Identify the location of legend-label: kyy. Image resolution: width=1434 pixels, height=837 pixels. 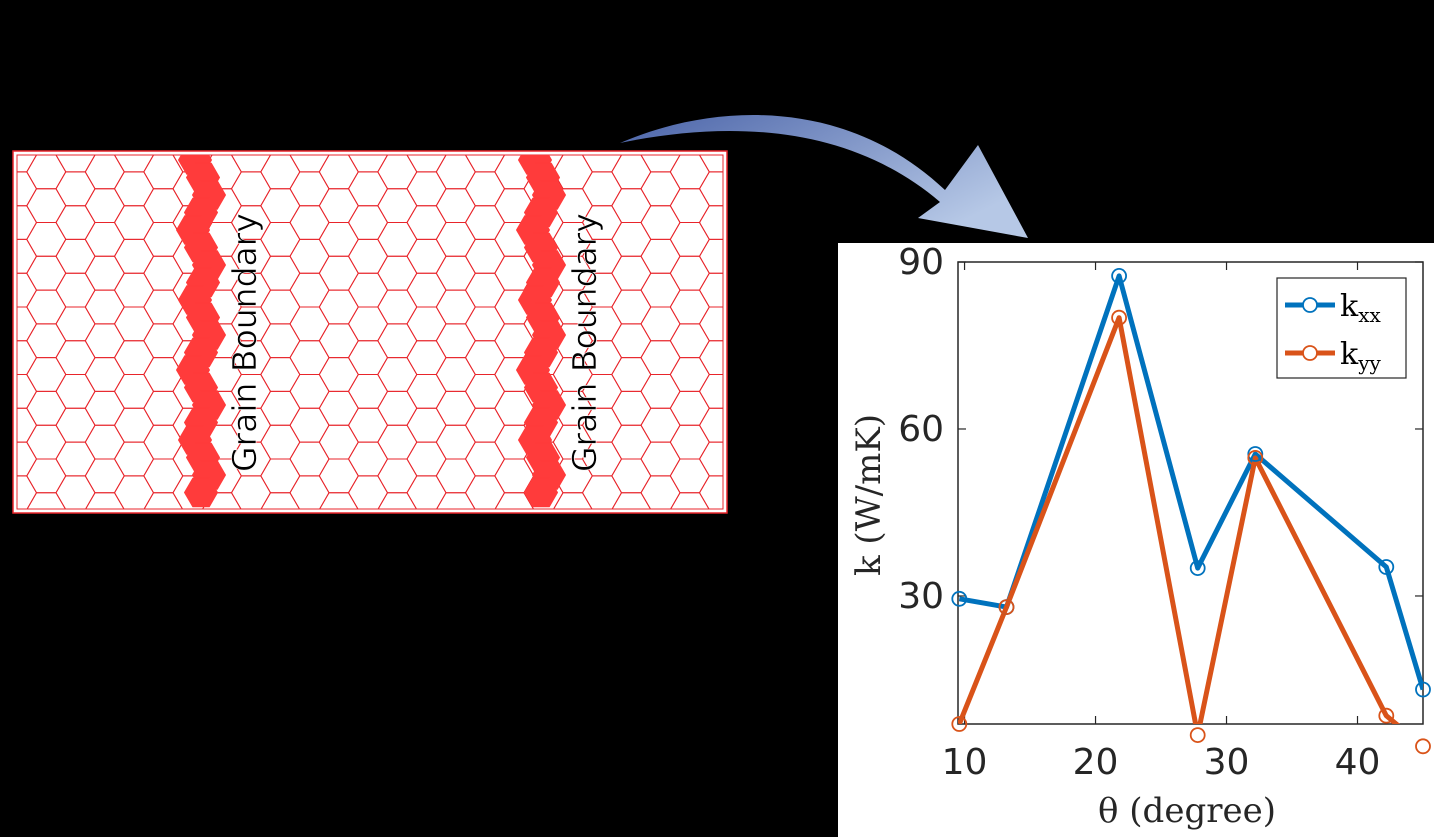
(1360, 356).